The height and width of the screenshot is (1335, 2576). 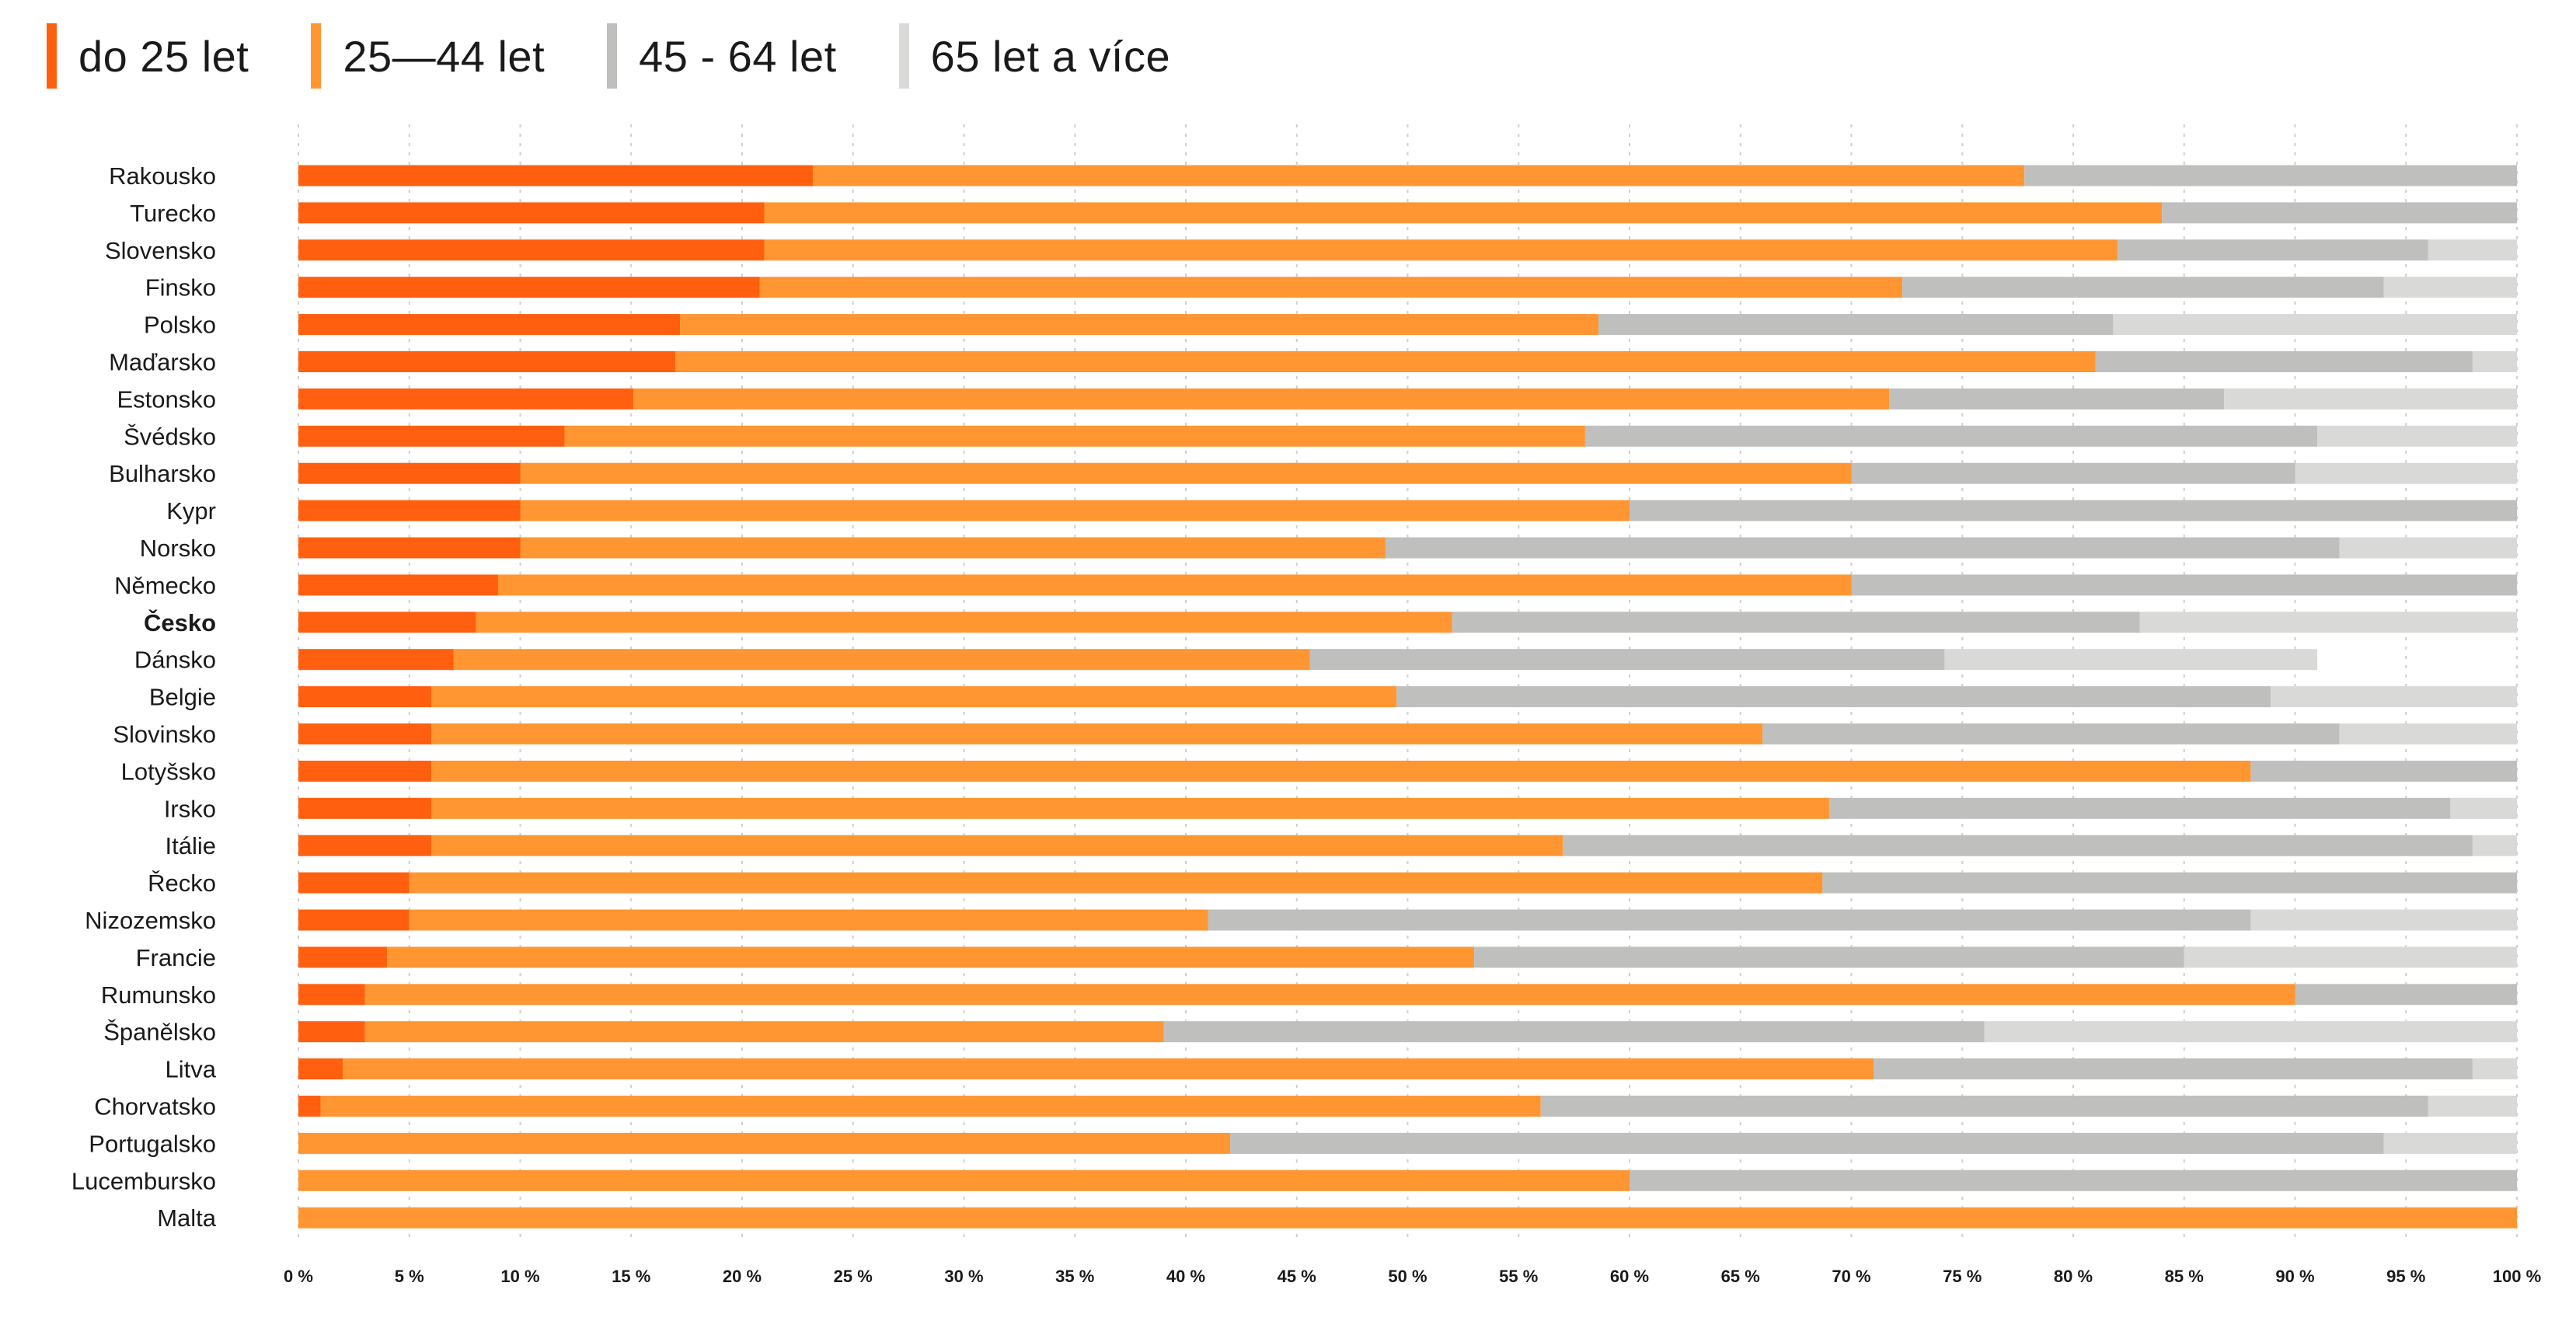 I want to click on legend-label: do 25 let, so click(x=163, y=56).